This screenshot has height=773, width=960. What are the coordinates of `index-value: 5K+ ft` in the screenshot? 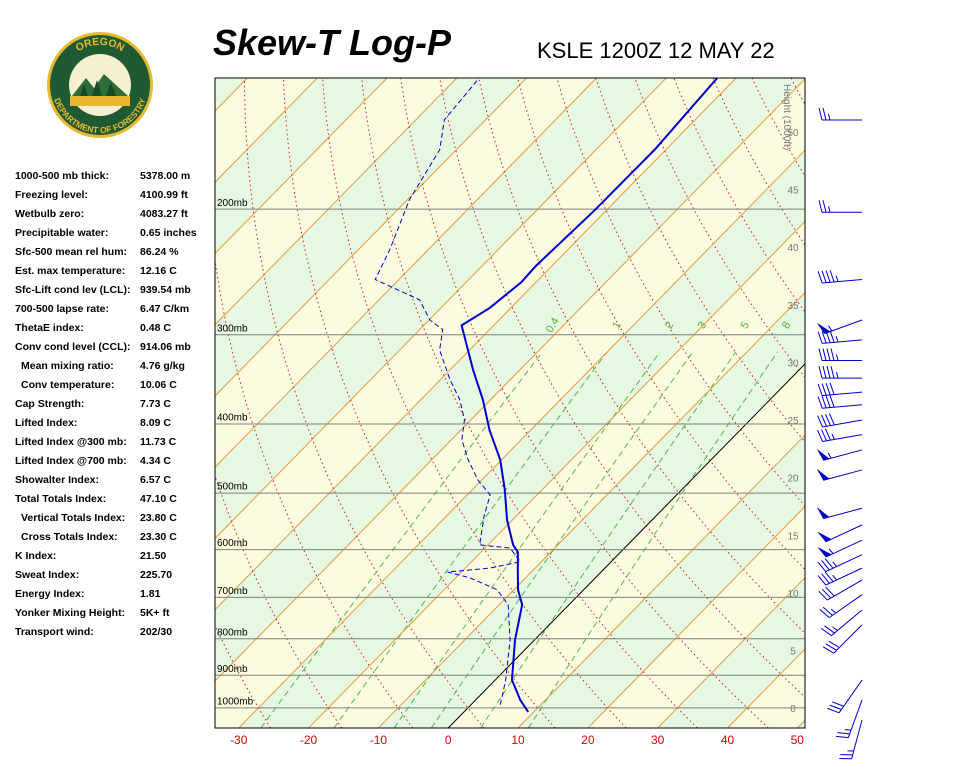 It's located at (155, 613).